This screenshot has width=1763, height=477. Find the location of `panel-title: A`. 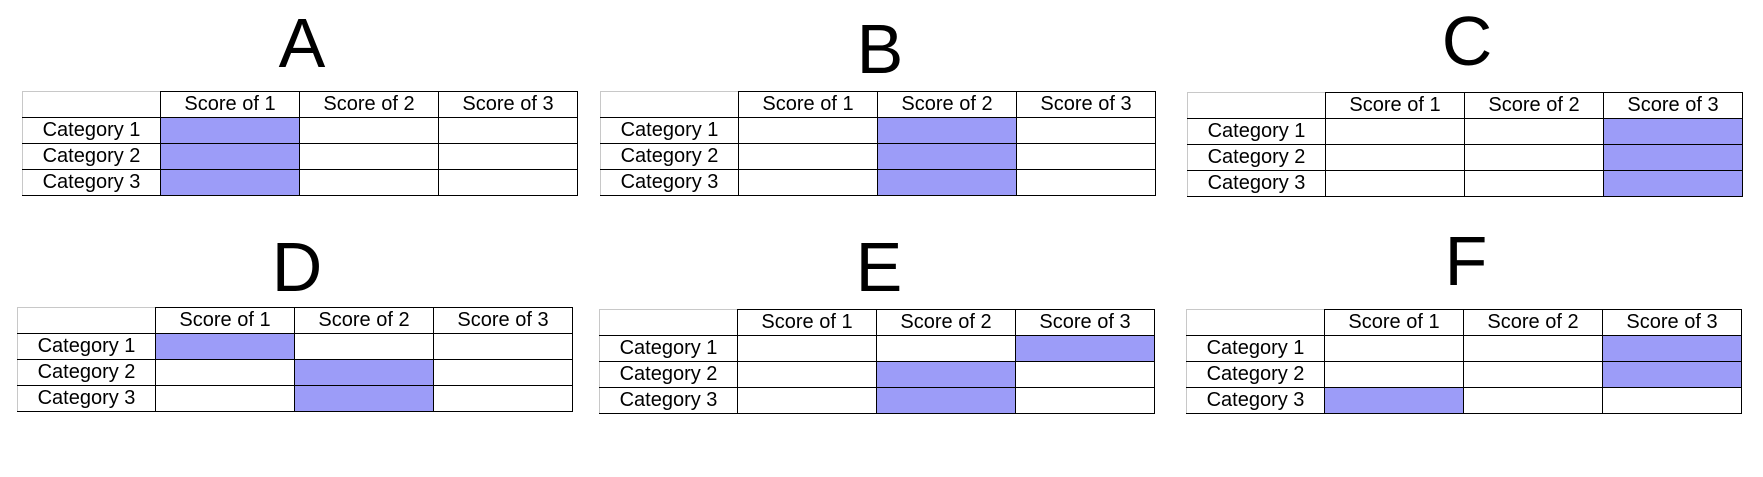

panel-title: A is located at coordinates (302, 43).